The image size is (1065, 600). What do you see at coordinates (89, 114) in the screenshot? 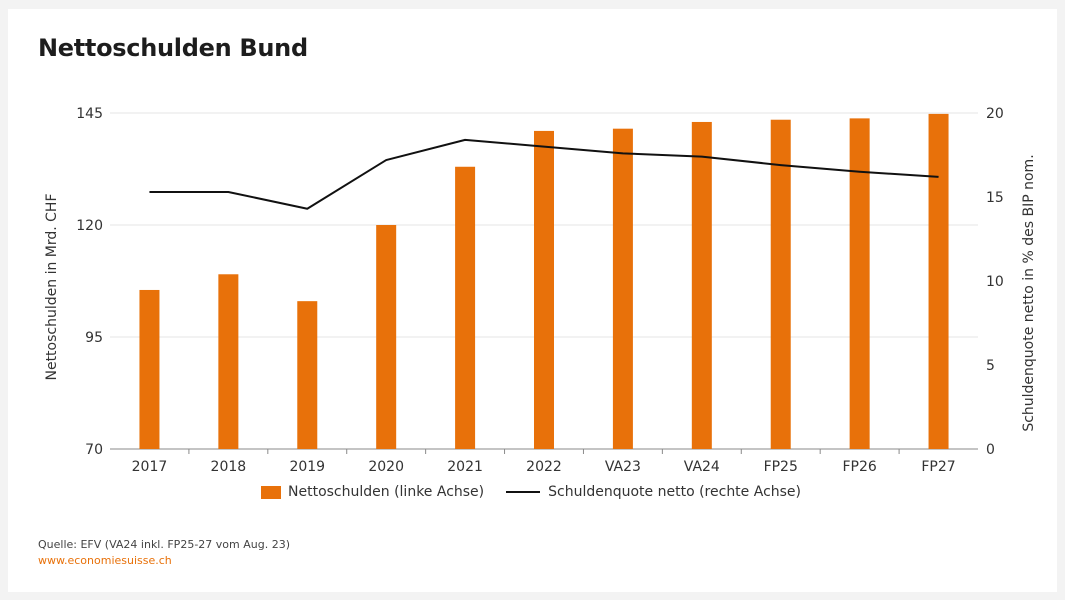
I see `y-tick-label: 145` at bounding box center [89, 114].